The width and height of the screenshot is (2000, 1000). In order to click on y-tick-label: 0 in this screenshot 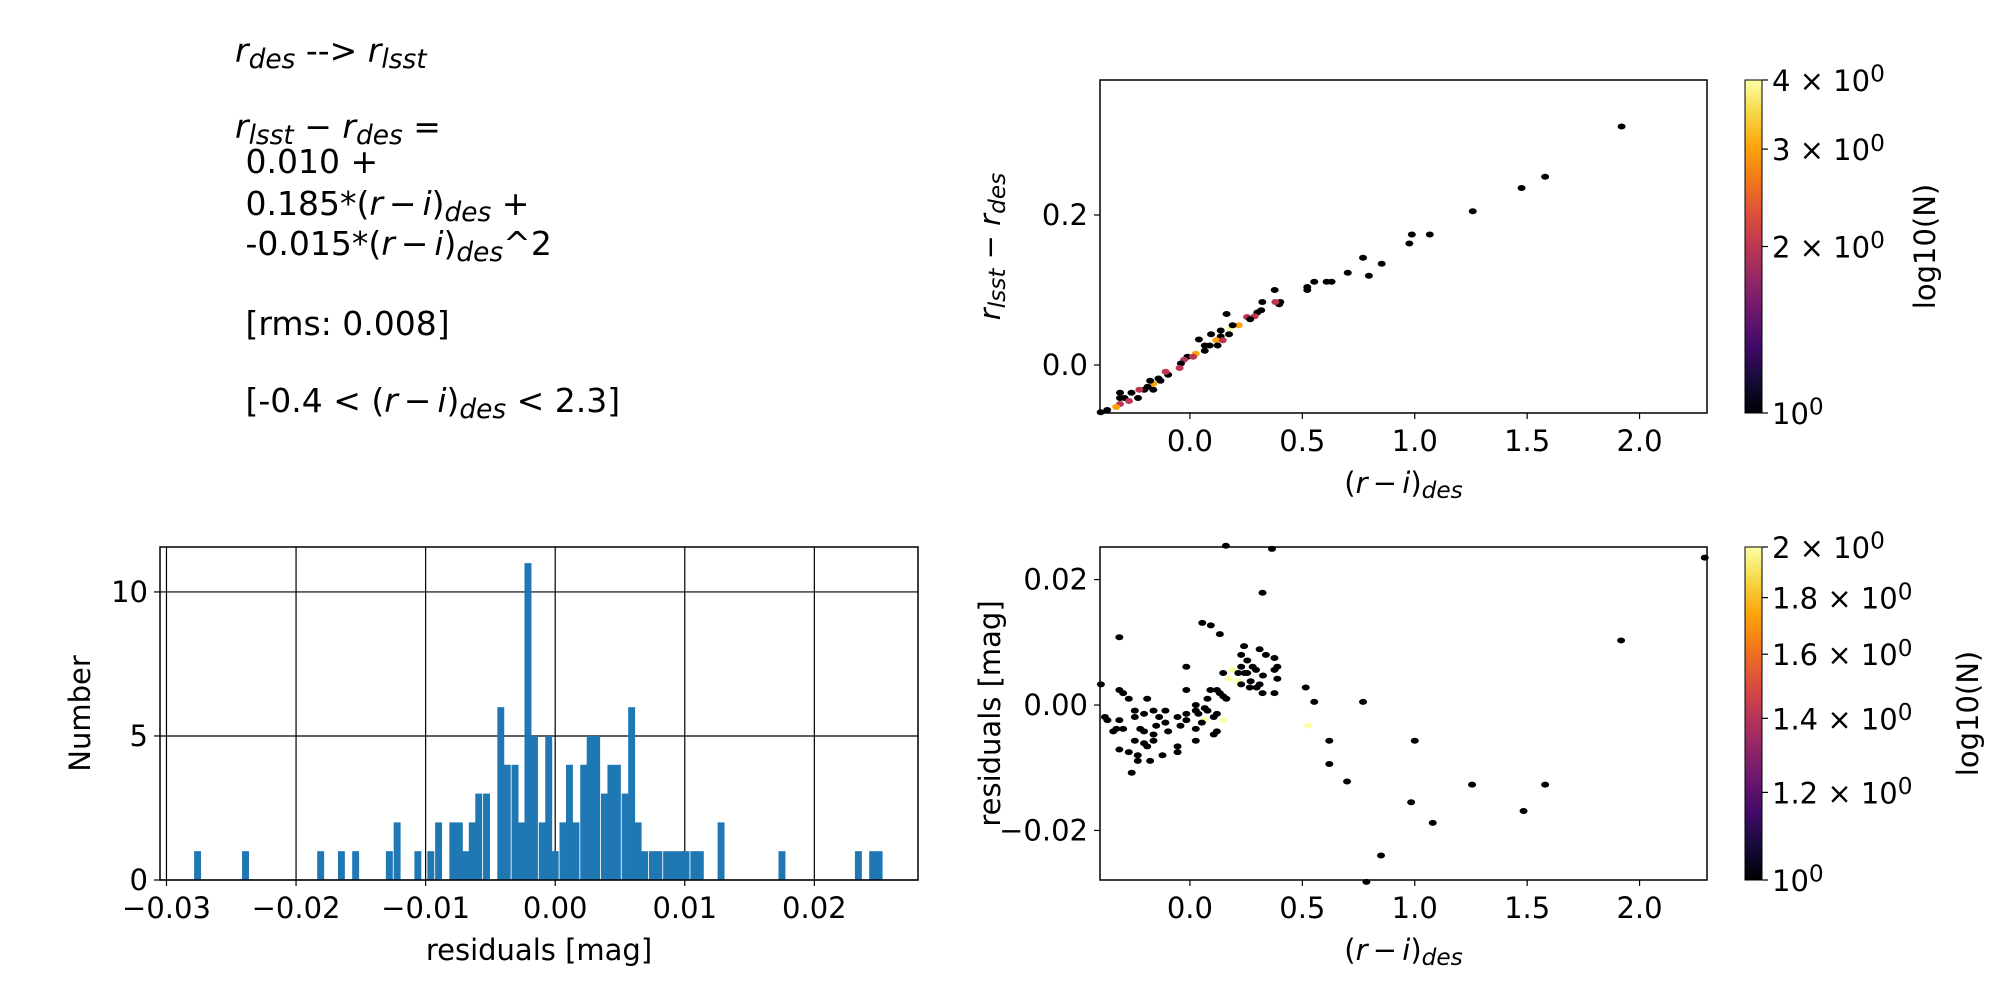, I will do `click(139, 880)`.